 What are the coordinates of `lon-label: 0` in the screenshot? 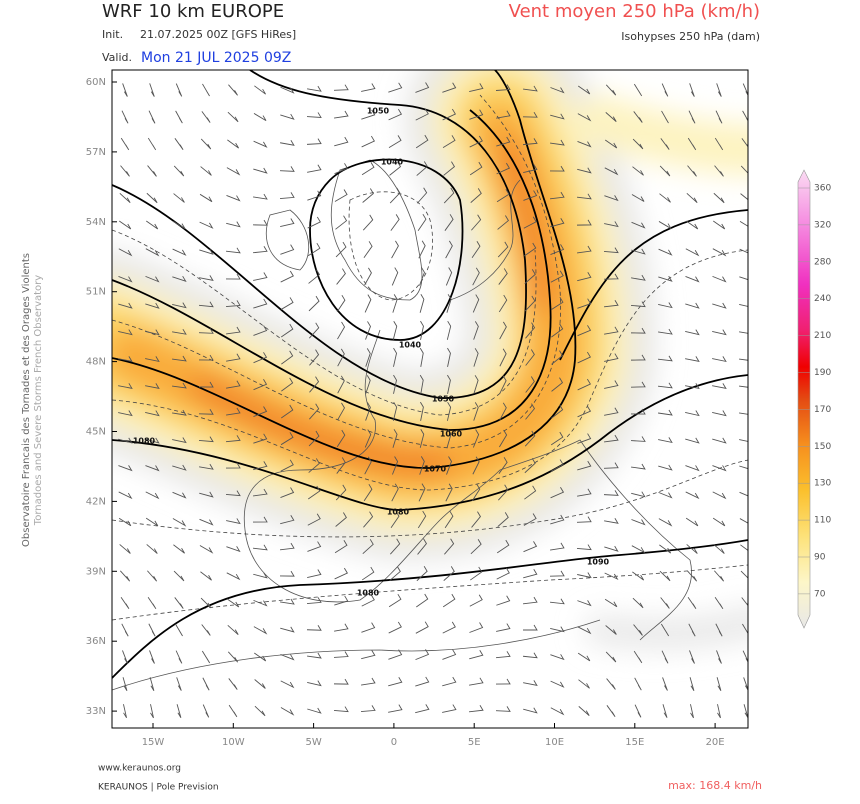 It's located at (394, 742).